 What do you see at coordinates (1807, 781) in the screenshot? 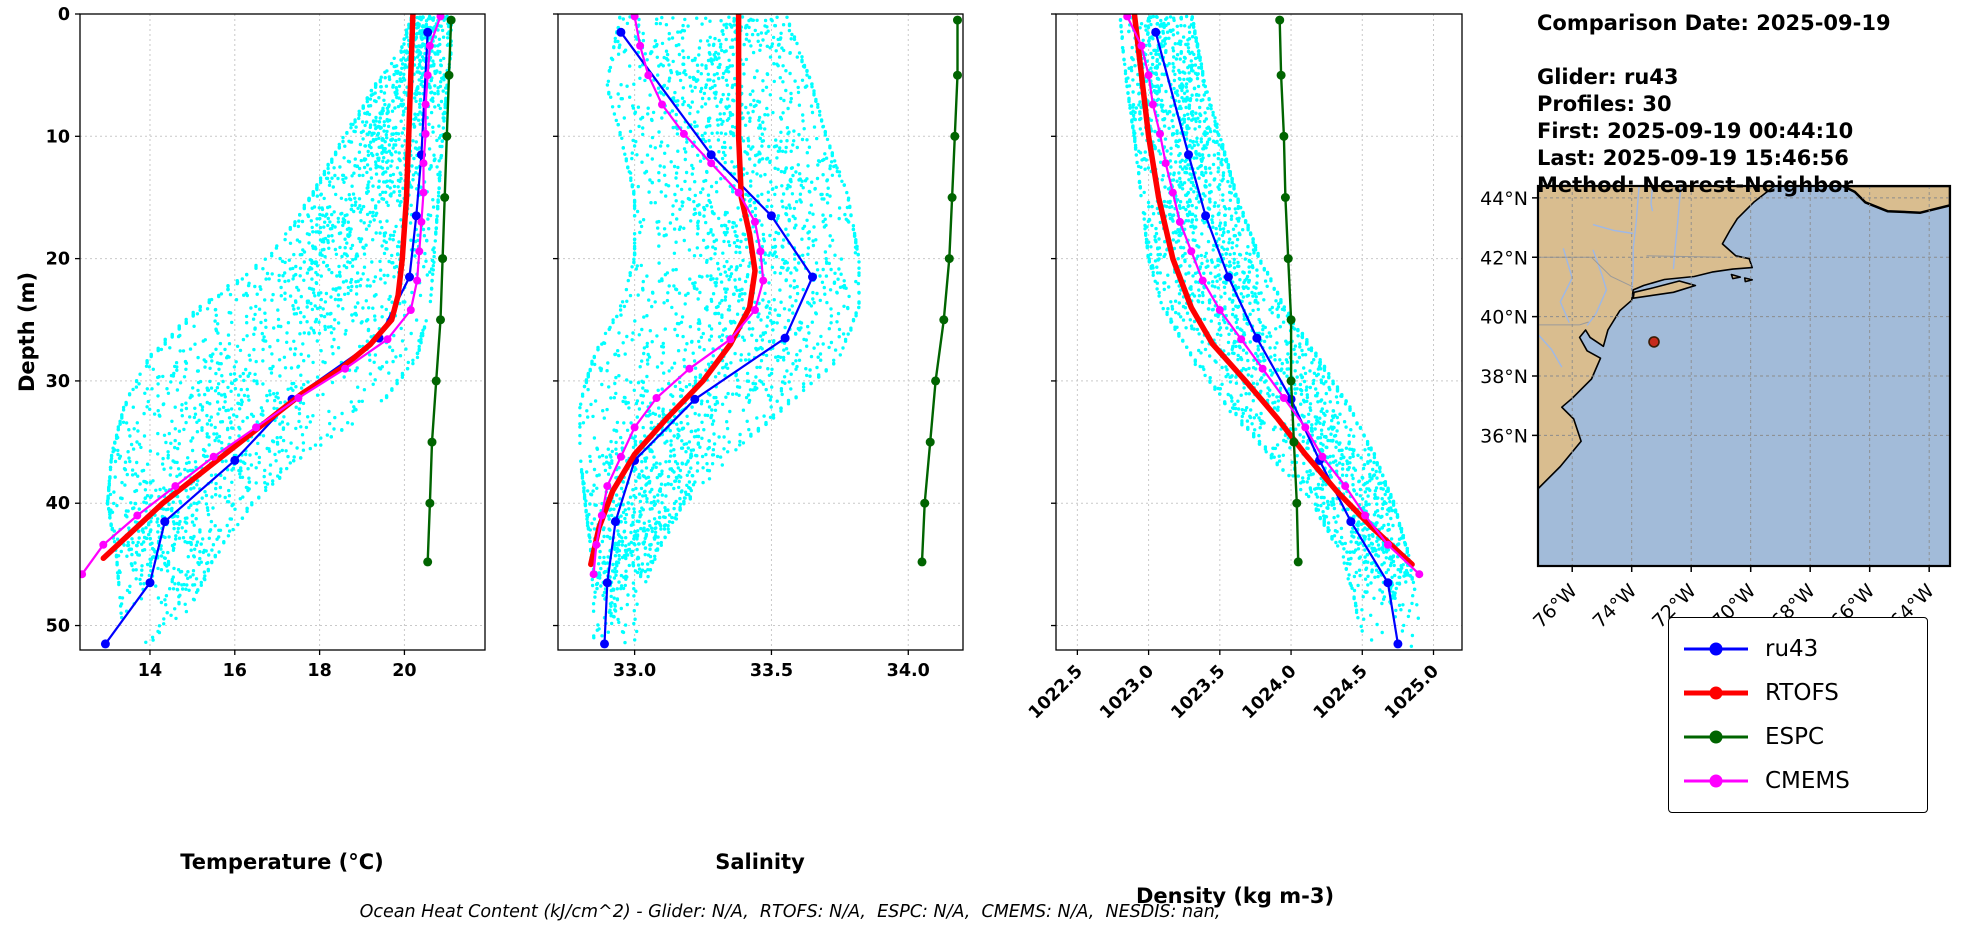
I see `legend-label-cmems: CMEMS` at bounding box center [1807, 781].